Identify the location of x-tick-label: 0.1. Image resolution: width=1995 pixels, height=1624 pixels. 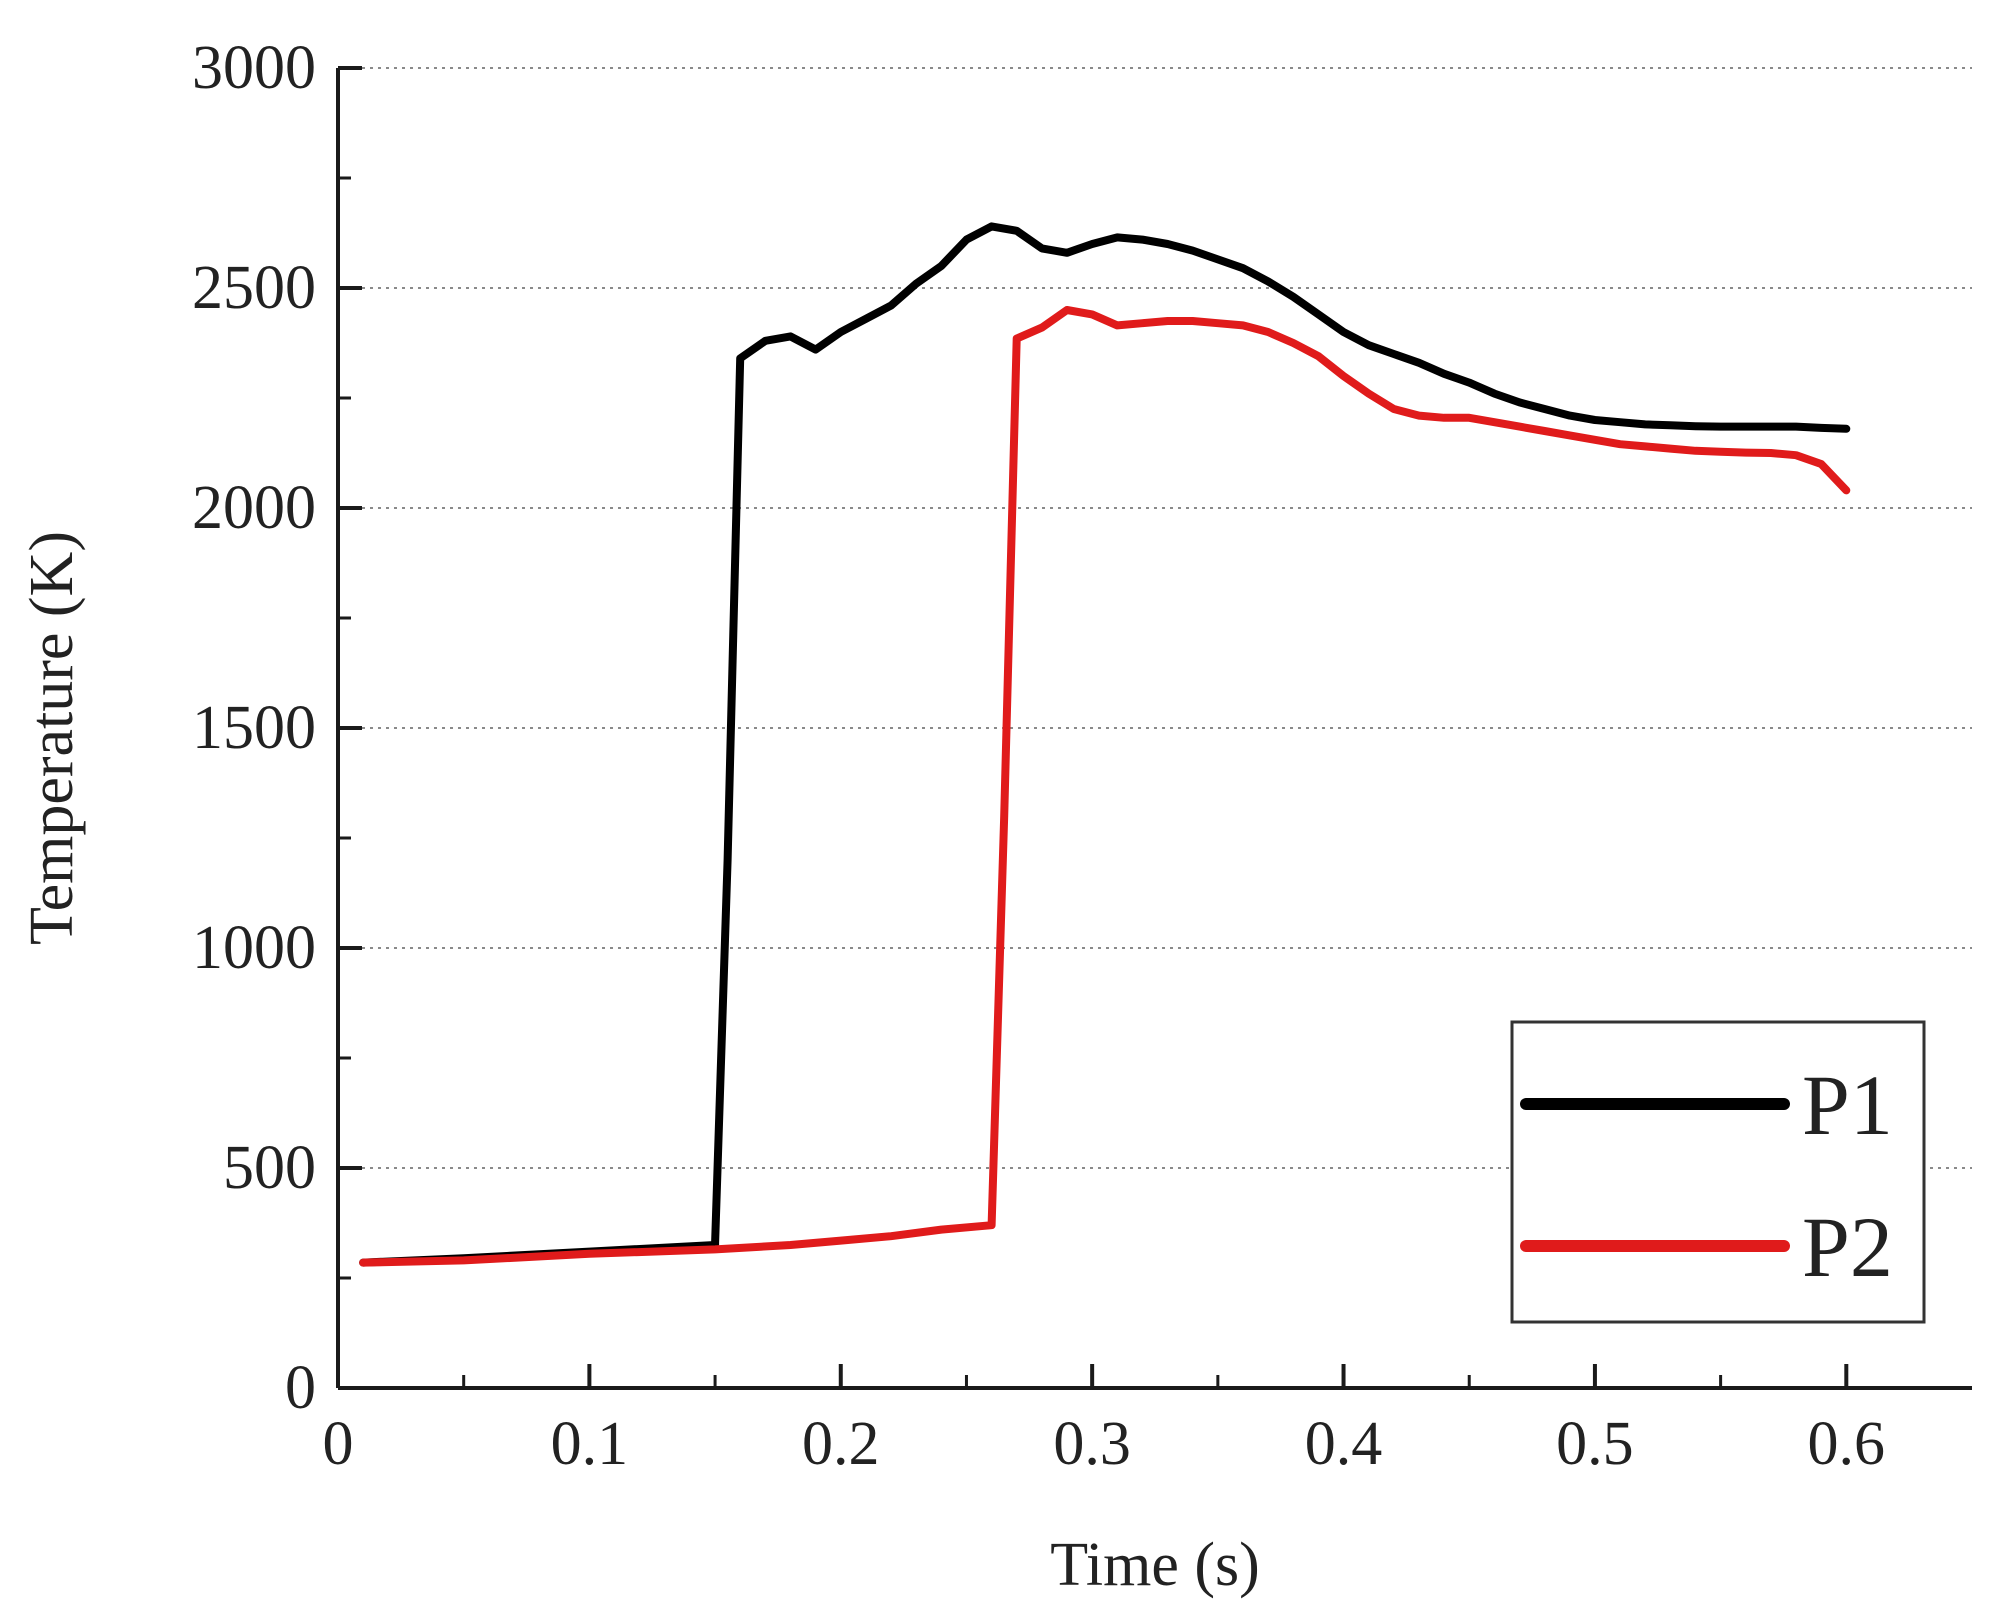
(590, 1444).